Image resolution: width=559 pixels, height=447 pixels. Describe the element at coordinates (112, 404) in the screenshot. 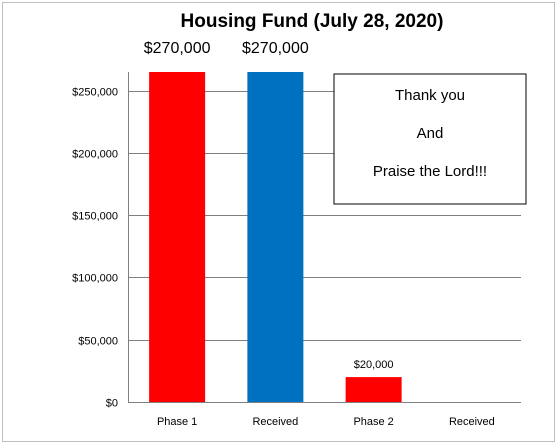

I see `y-tick-label: $0` at that location.